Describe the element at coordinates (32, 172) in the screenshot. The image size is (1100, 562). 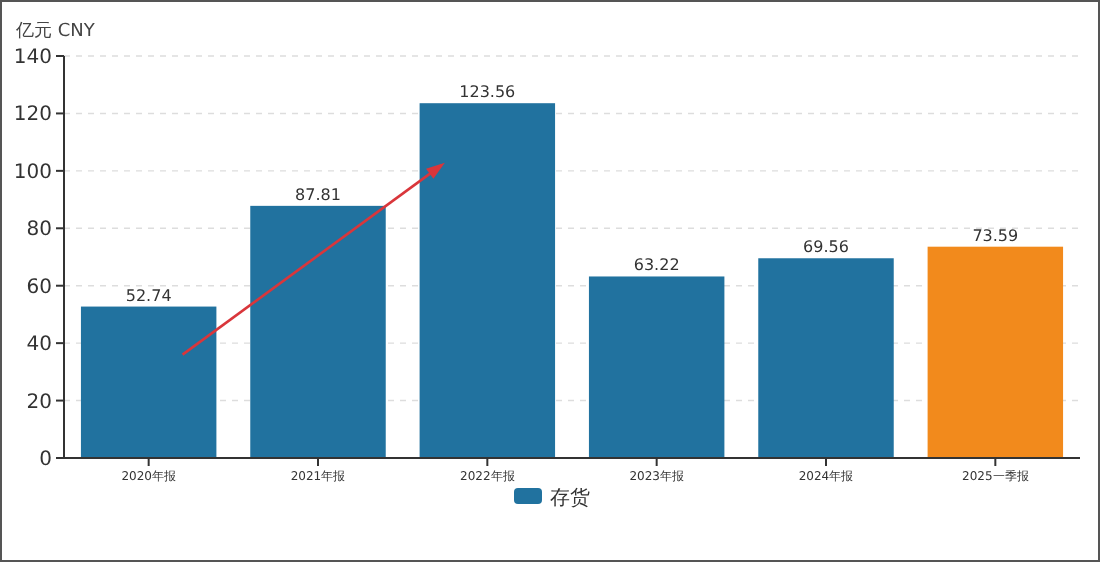
I see `y-tick-label: 100` at that location.